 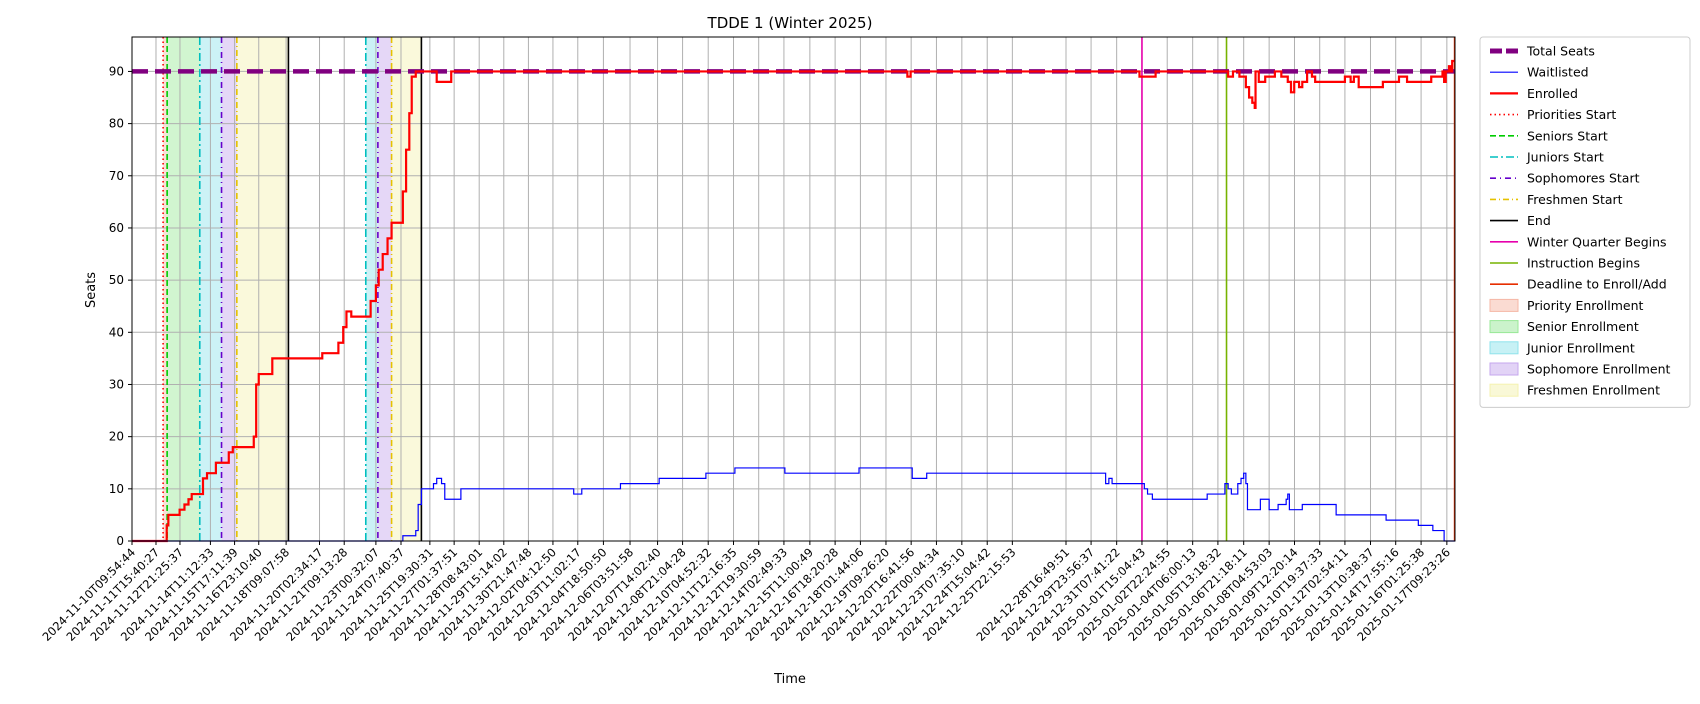 I want to click on legend-swatch-sophomore-enrollment, so click(x=1504, y=369).